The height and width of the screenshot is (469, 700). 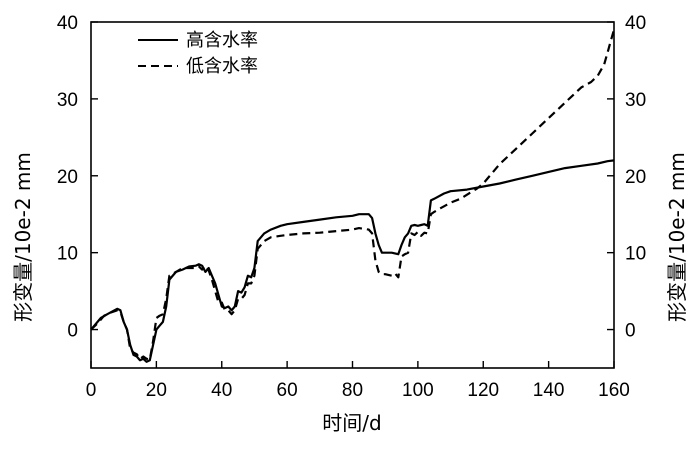 I want to click on y-tick-label-left: 10, so click(x=67, y=254).